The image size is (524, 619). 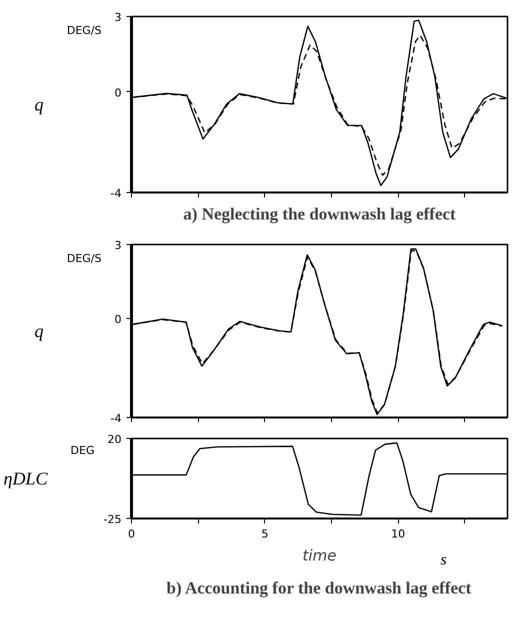 I want to click on x-tick-label: 5, so click(x=264, y=534).